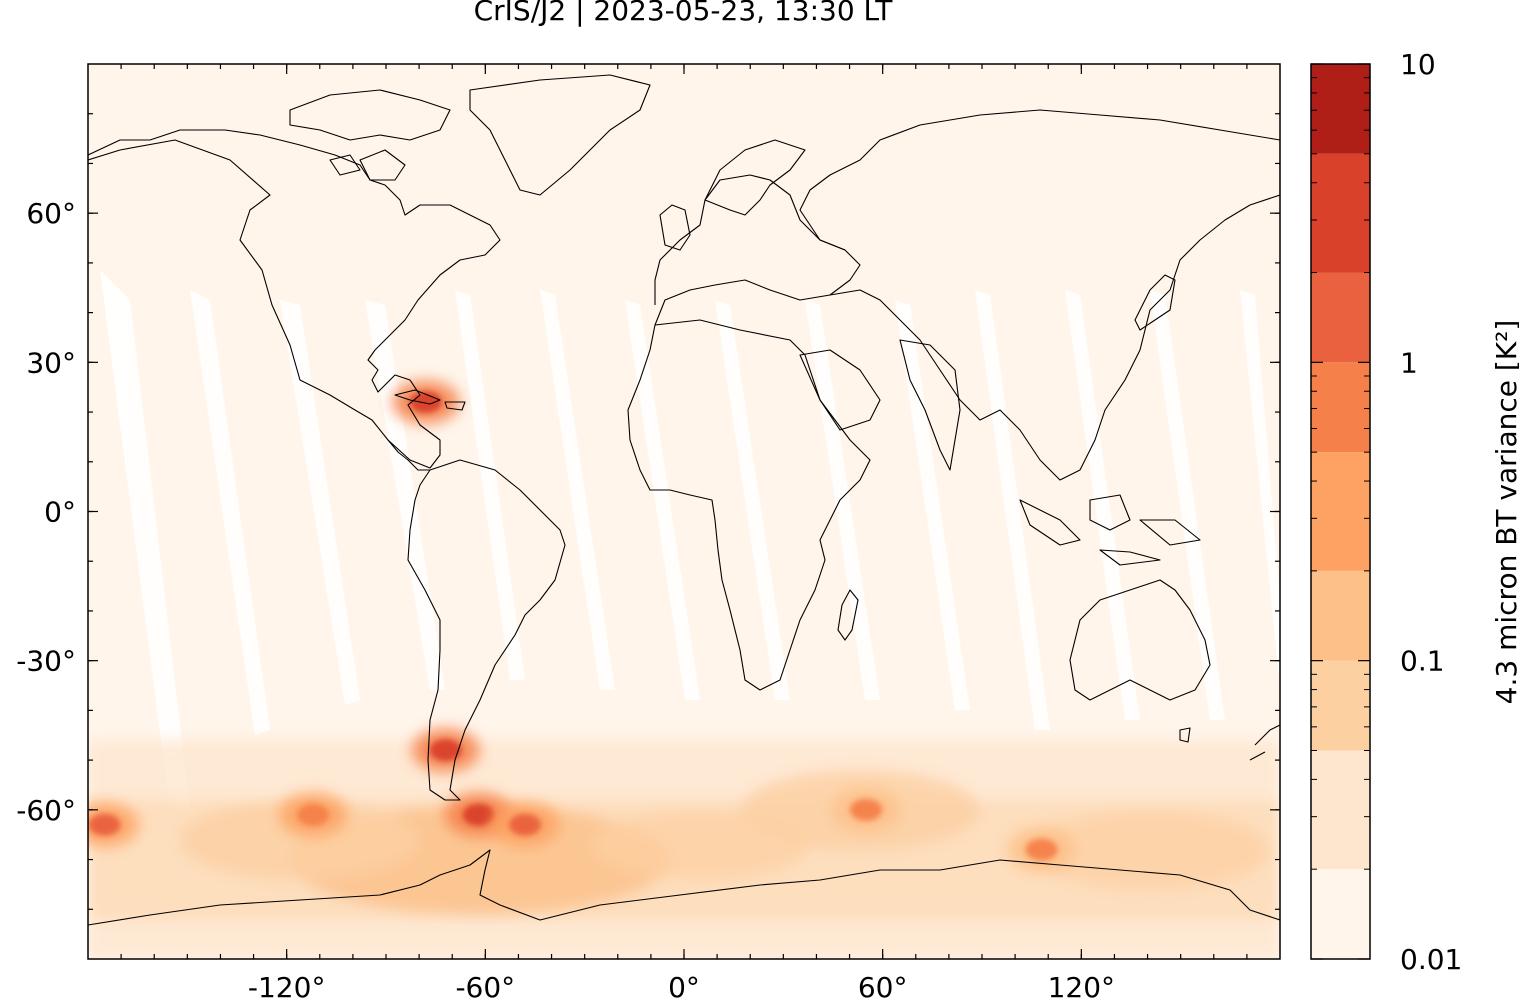  What do you see at coordinates (840, 390) in the screenshot?
I see `coast-arabia` at bounding box center [840, 390].